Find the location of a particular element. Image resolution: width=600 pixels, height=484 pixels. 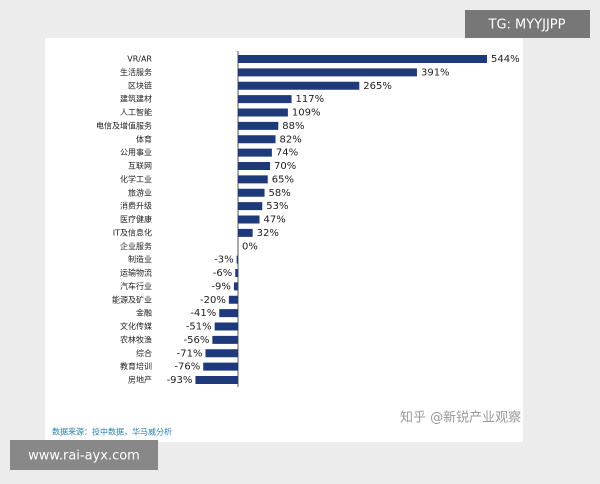

value-label: -71% is located at coordinates (190, 353).